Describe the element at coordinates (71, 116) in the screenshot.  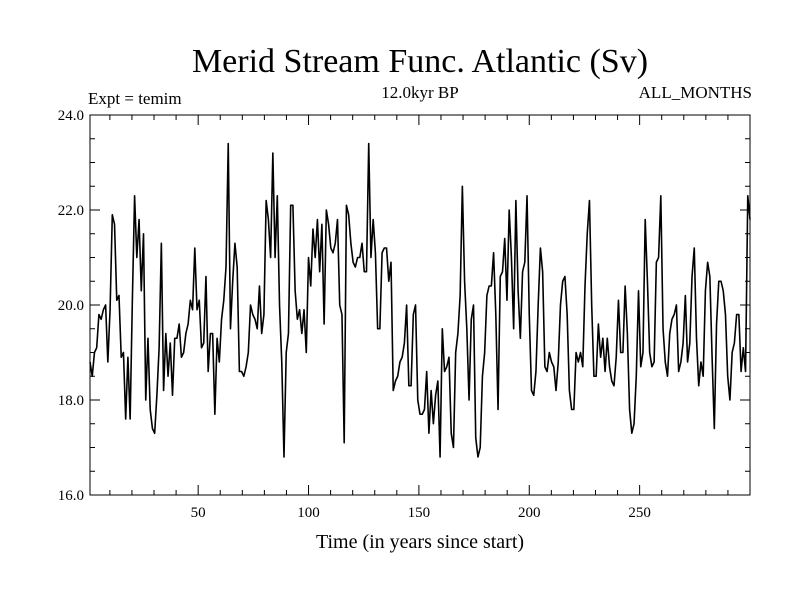
I see `y-tick-label: 24.0` at that location.